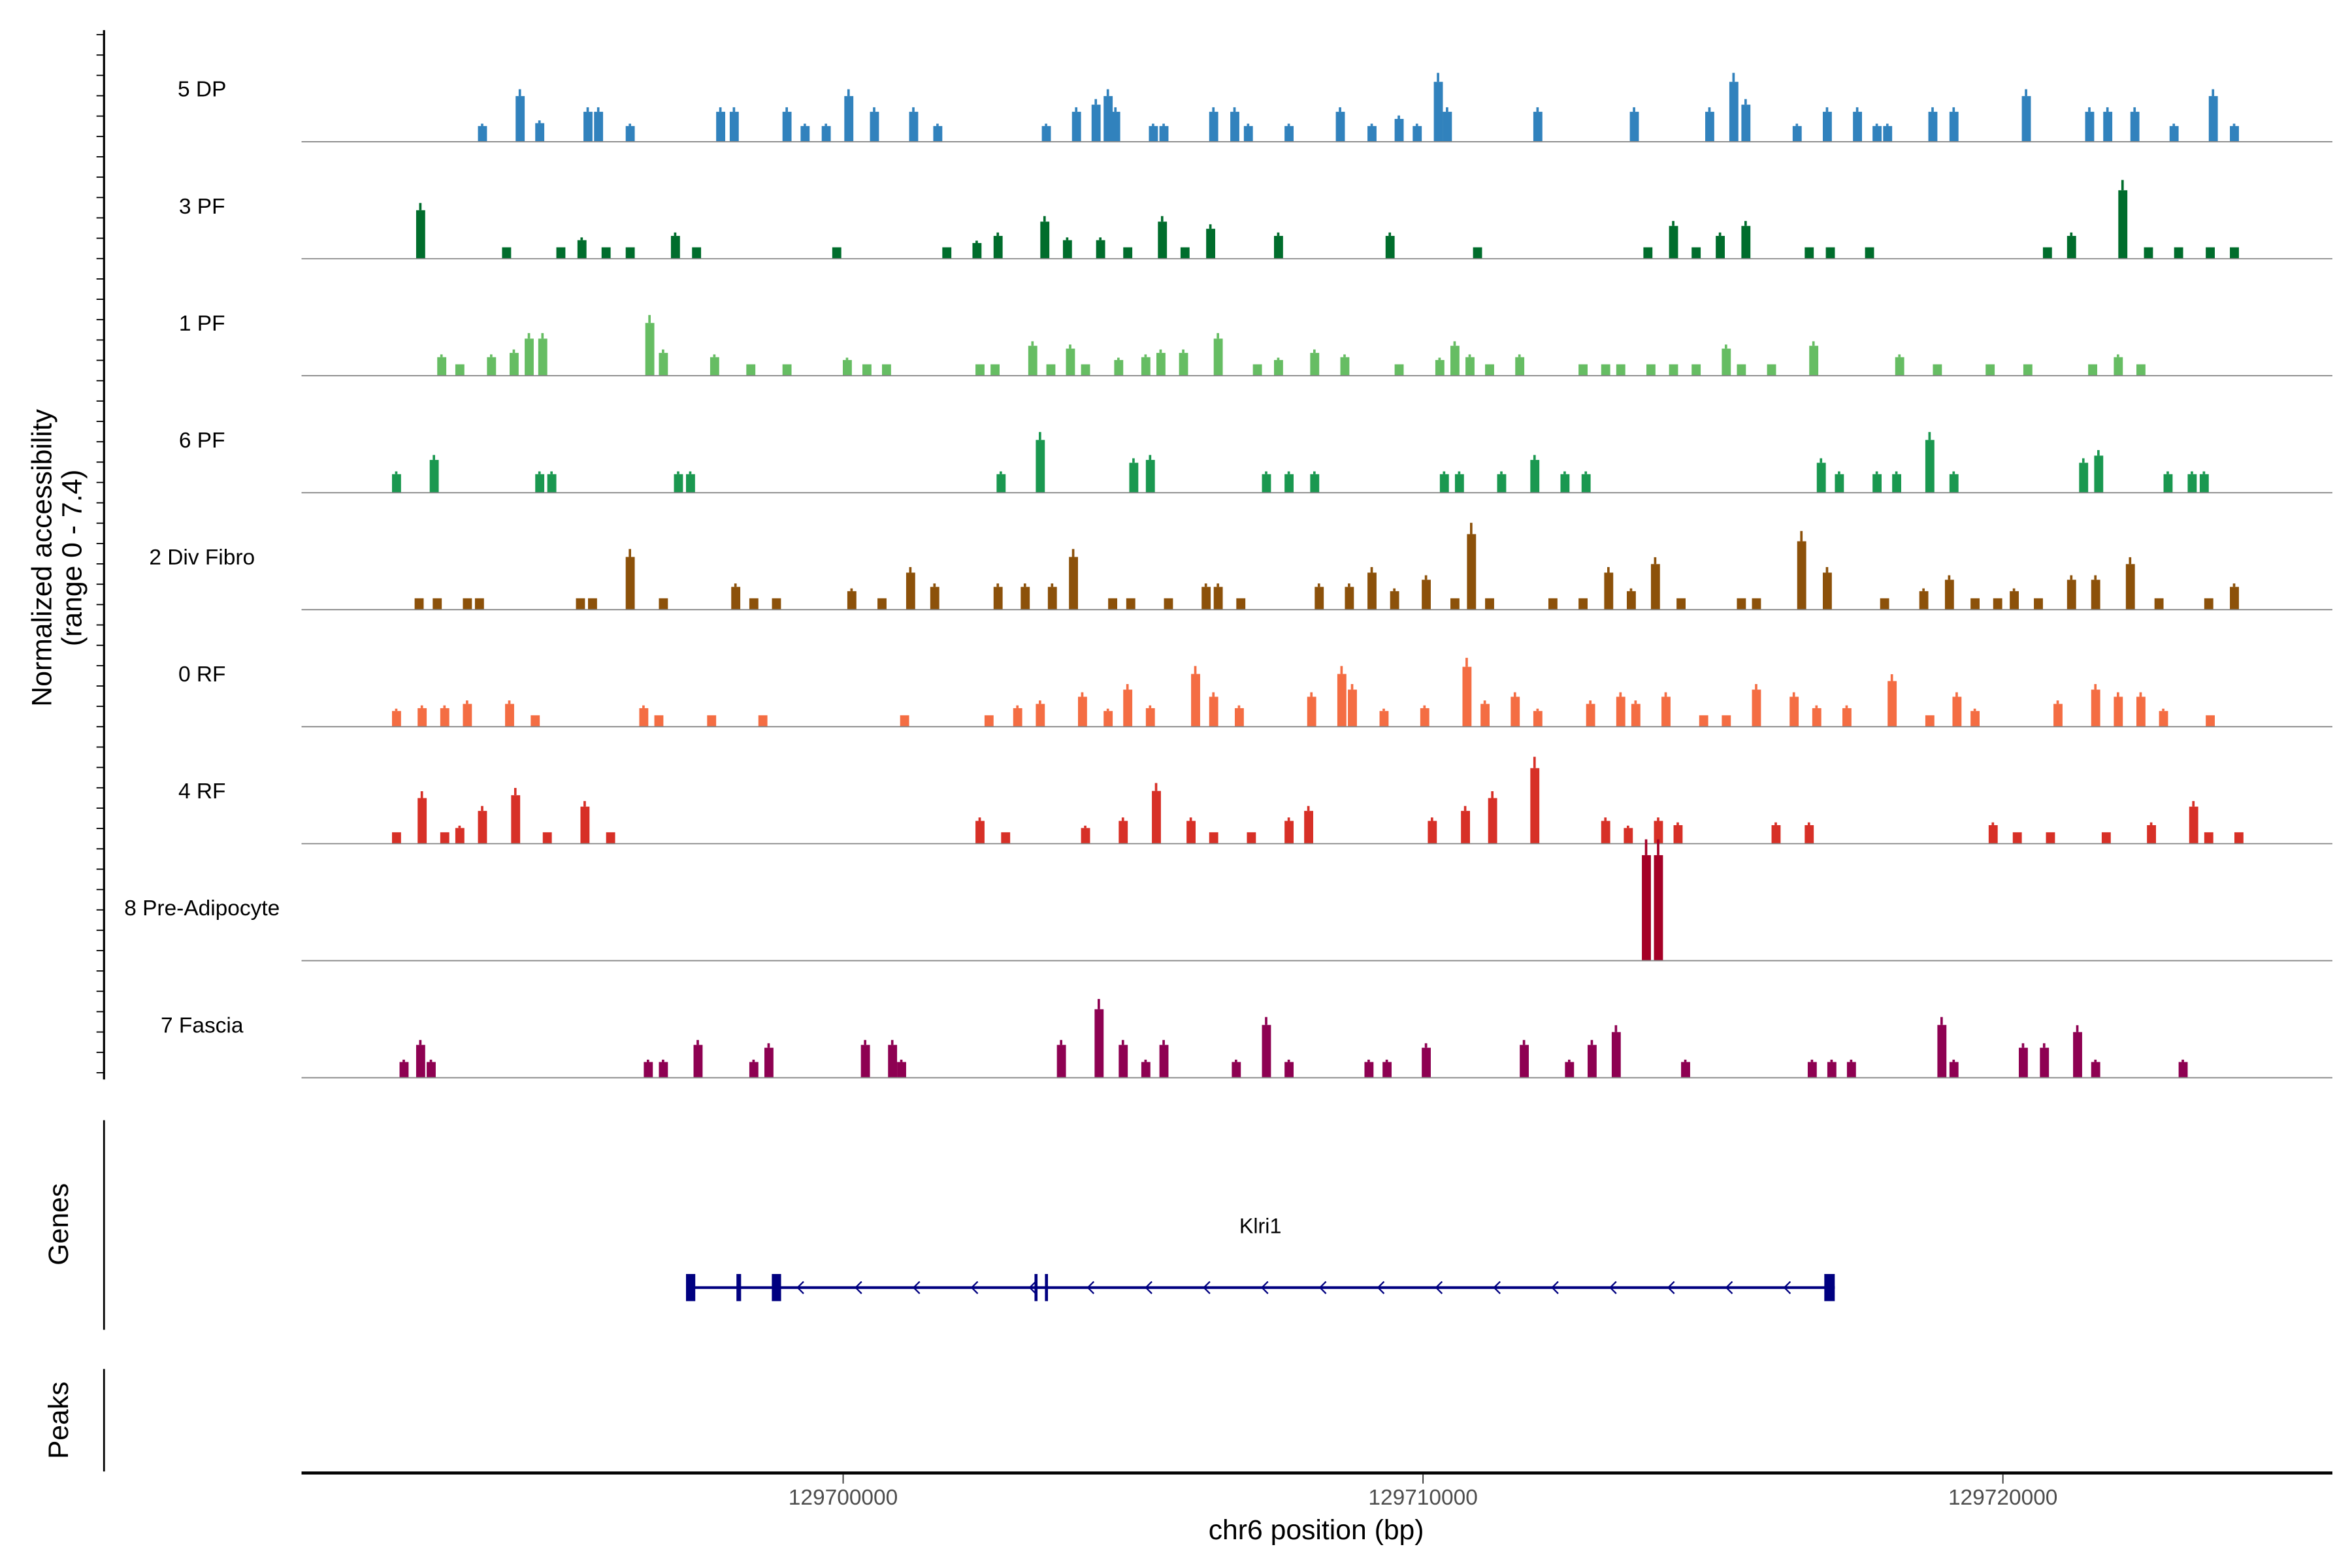 This screenshot has width=2352, height=1568. Describe the element at coordinates (202, 441) in the screenshot. I see `track-label: 6 PF` at that location.